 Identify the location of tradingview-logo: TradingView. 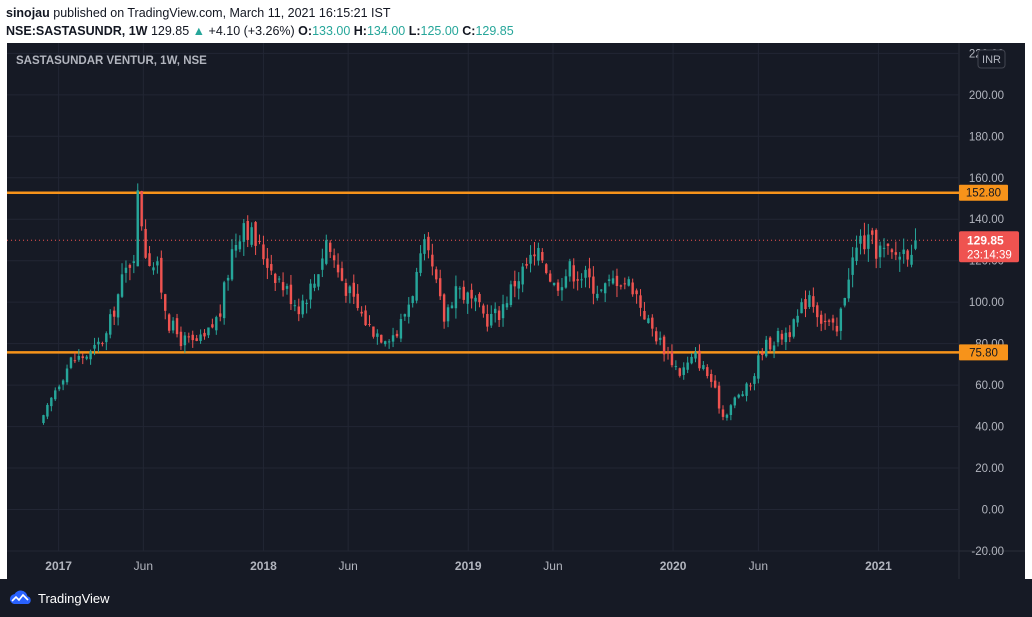
(59, 598).